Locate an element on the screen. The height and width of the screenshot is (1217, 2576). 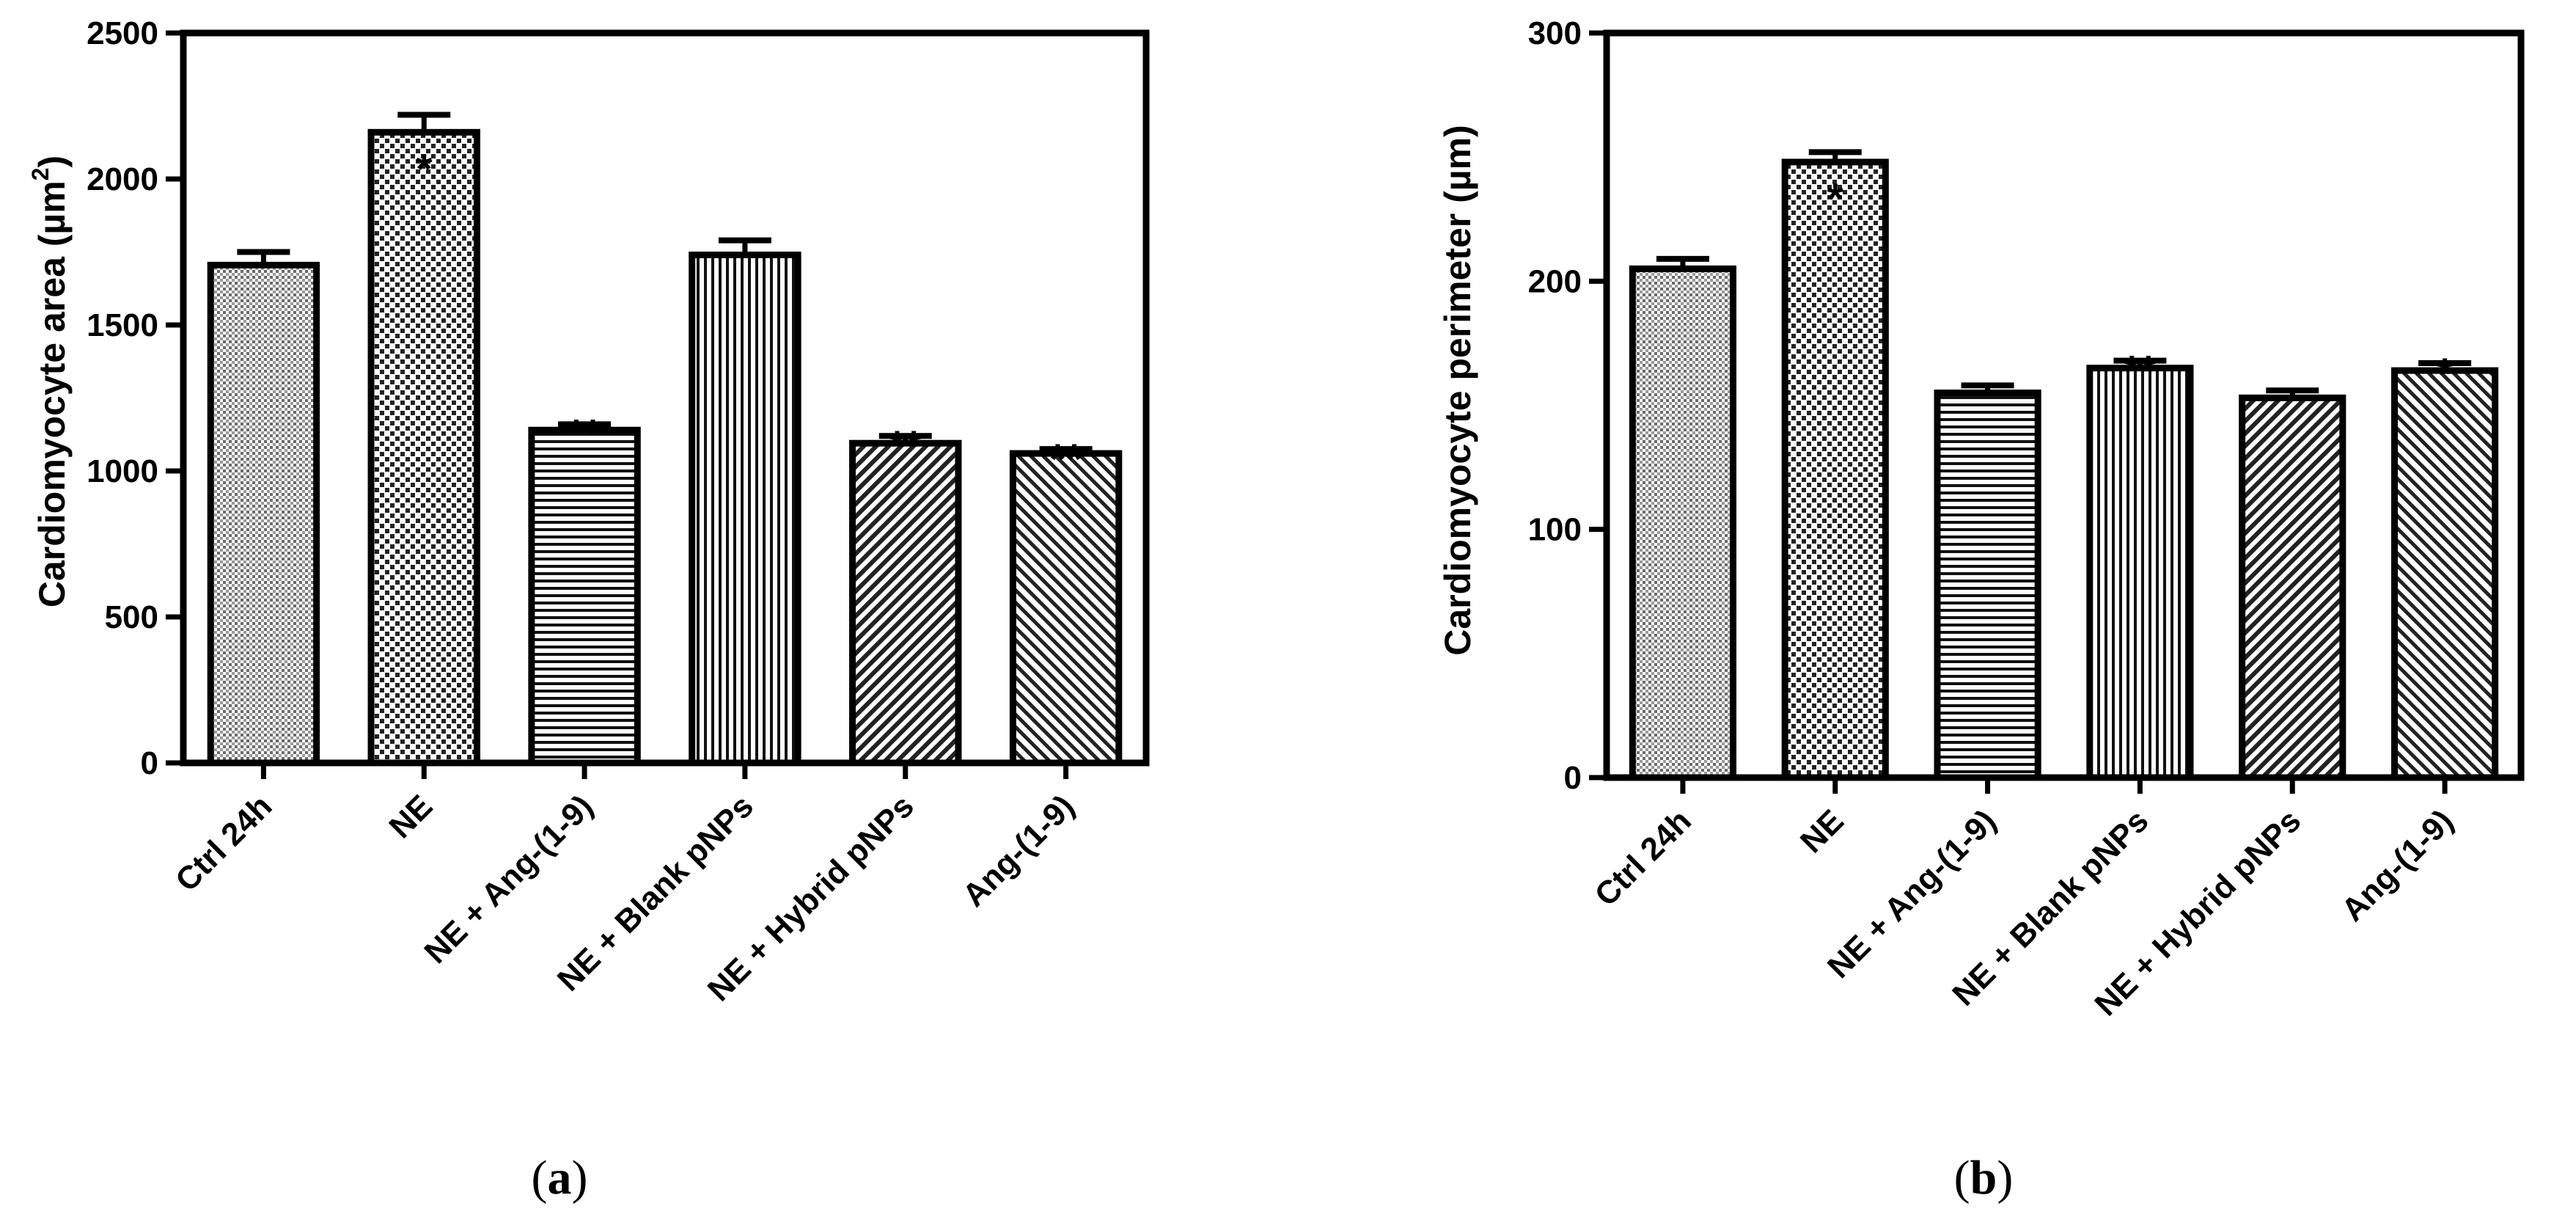
y-tick-label: 1500 is located at coordinates (123, 325).